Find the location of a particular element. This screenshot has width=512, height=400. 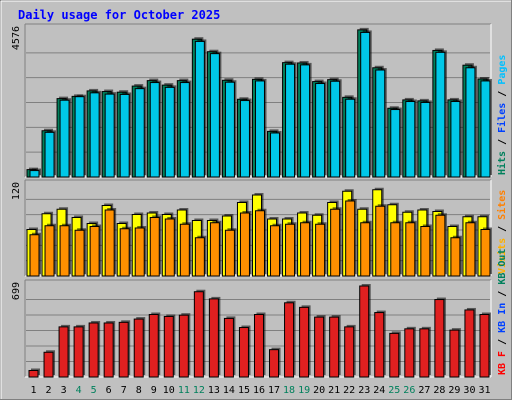

day-label: 17 is located at coordinates (274, 390).